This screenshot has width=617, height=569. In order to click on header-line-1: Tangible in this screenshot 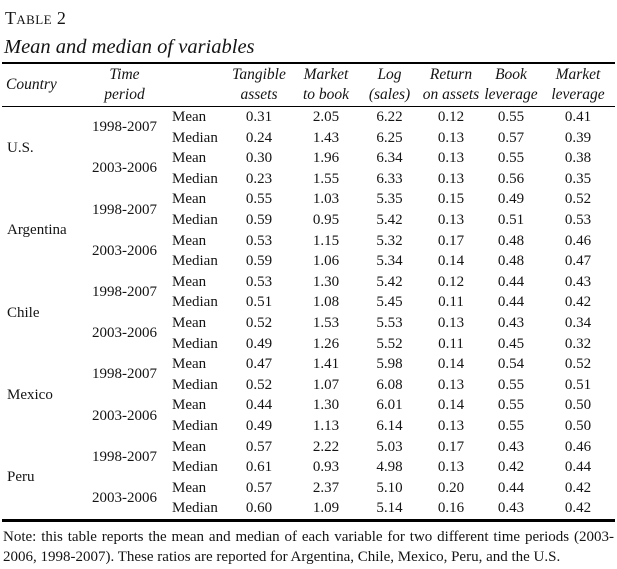, I will do `click(259, 74)`.